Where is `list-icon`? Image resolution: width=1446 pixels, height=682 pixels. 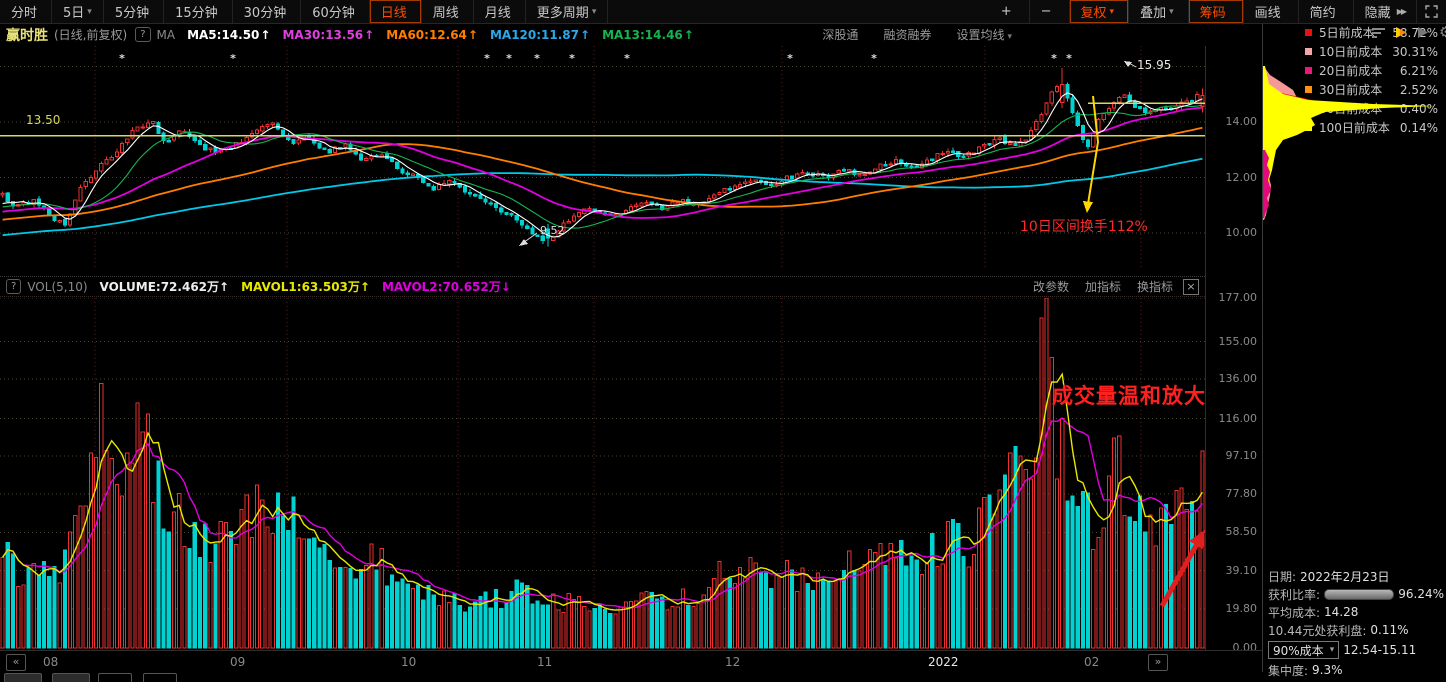 list-icon is located at coordinates (1378, 33).